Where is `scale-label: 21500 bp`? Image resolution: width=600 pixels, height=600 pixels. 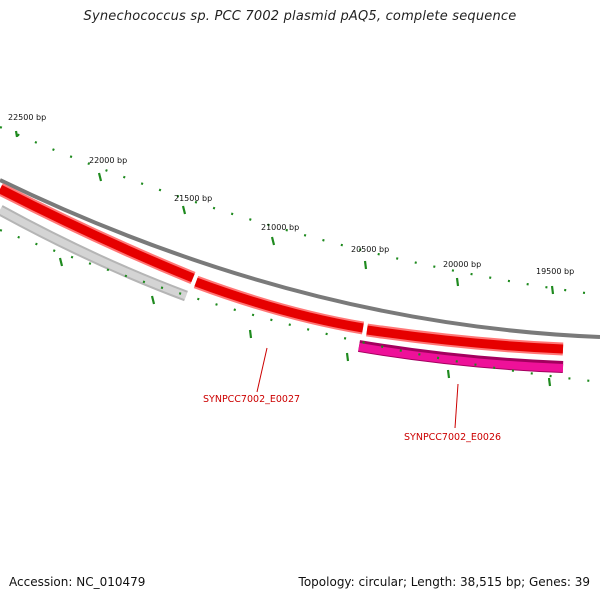
scale-label: 21500 bp is located at coordinates (193, 198).